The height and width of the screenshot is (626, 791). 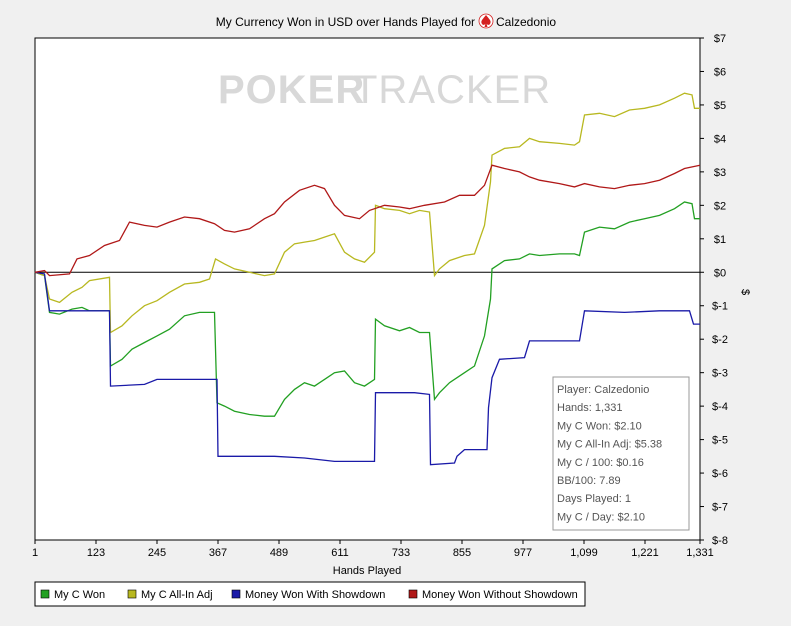 I want to click on y-tick-label: $0, so click(x=720, y=273).